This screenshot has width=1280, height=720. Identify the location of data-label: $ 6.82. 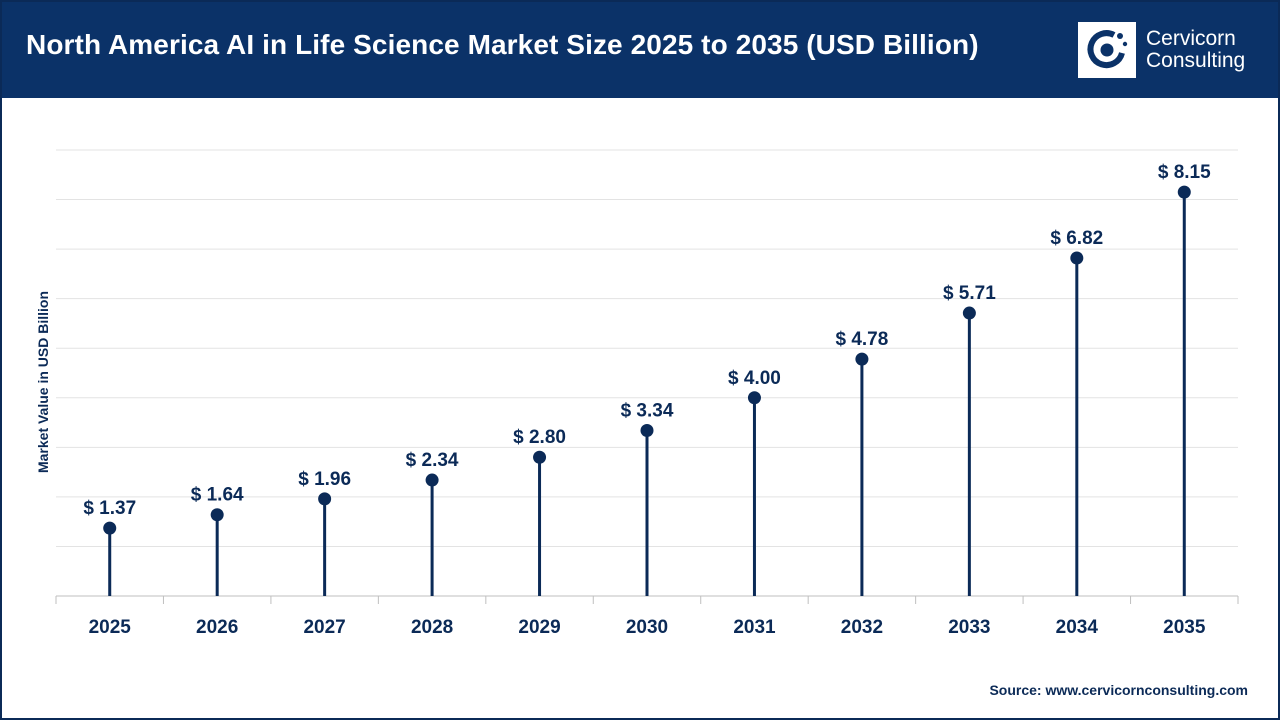
(1076, 238).